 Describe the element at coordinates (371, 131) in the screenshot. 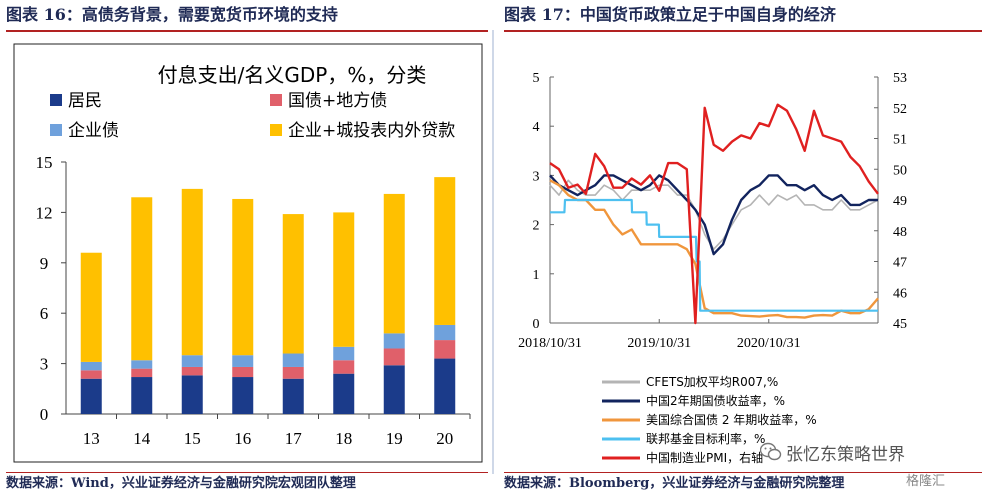

I see `legend-label: 企业+城投表内外贷款` at that location.